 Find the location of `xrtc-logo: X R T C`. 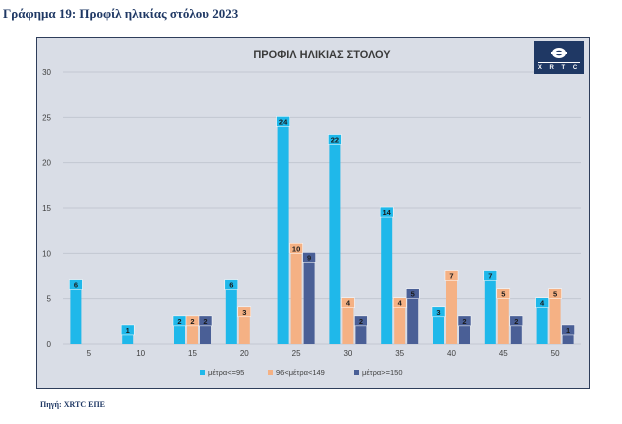

xrtc-logo: X R T C is located at coordinates (559, 57).